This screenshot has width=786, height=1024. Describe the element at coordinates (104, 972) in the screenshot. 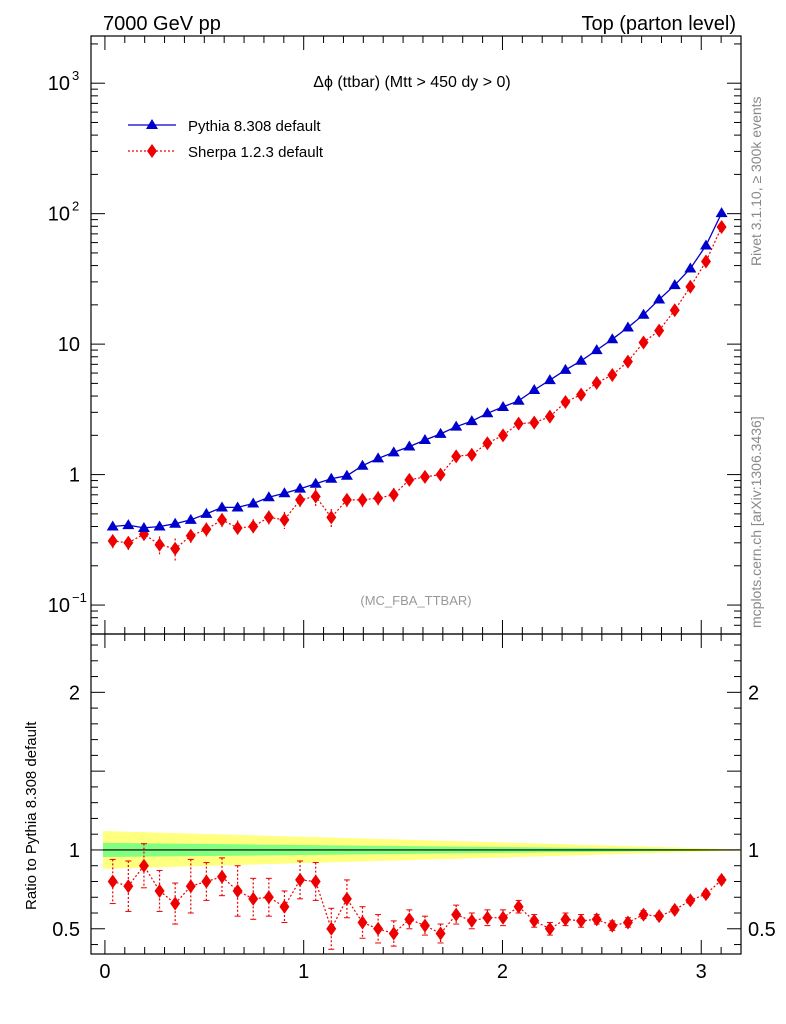

I see `x-tick-label: 0` at that location.